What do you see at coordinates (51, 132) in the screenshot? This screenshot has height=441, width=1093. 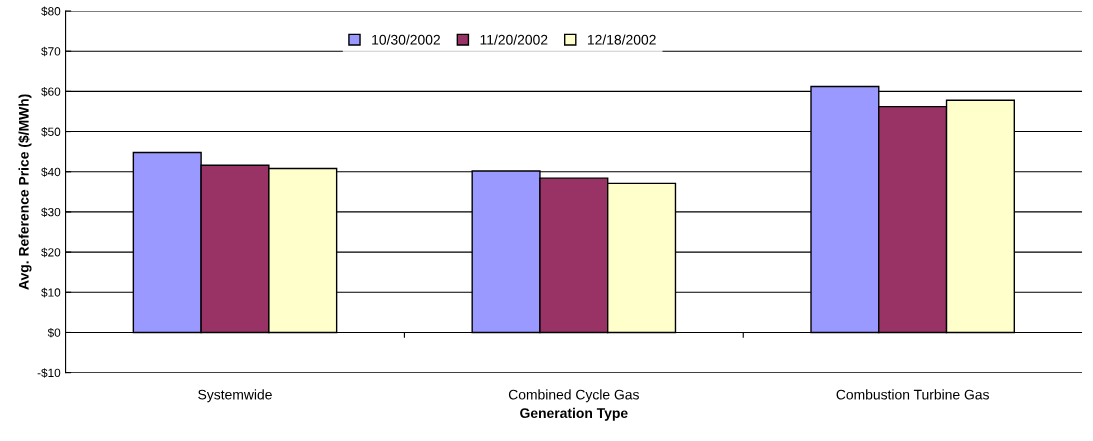 I see `y-tick-label: $50` at bounding box center [51, 132].